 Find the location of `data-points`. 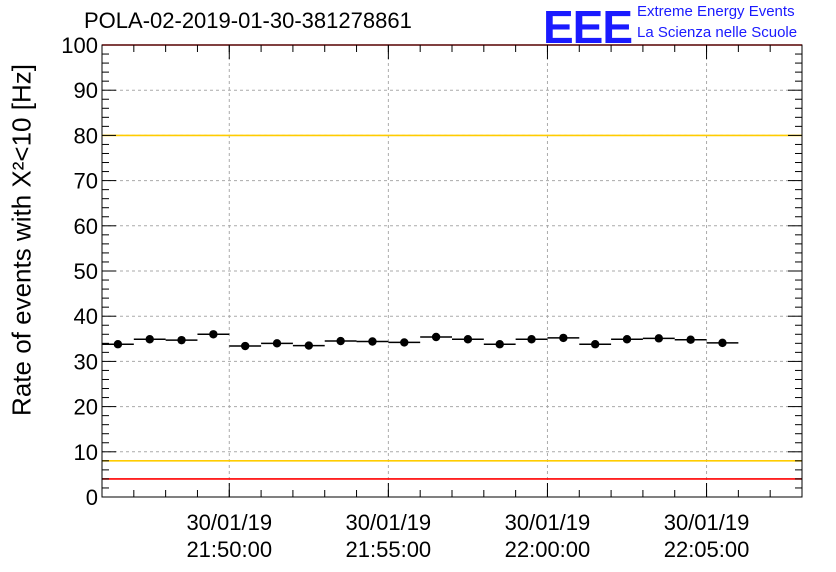

data-points is located at coordinates (420, 340).